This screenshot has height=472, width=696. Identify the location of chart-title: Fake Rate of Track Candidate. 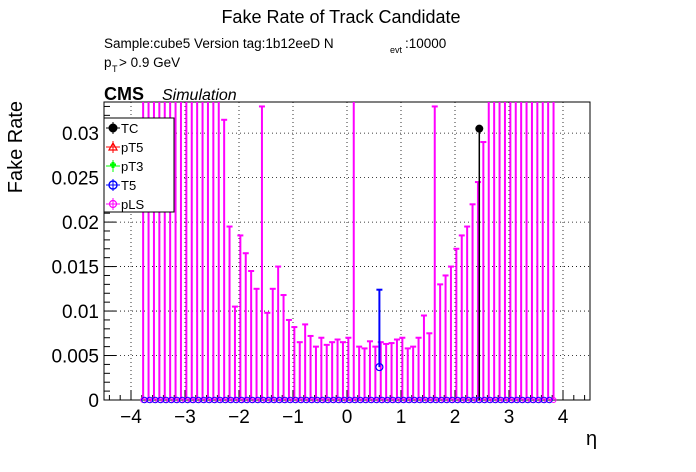
(340, 17).